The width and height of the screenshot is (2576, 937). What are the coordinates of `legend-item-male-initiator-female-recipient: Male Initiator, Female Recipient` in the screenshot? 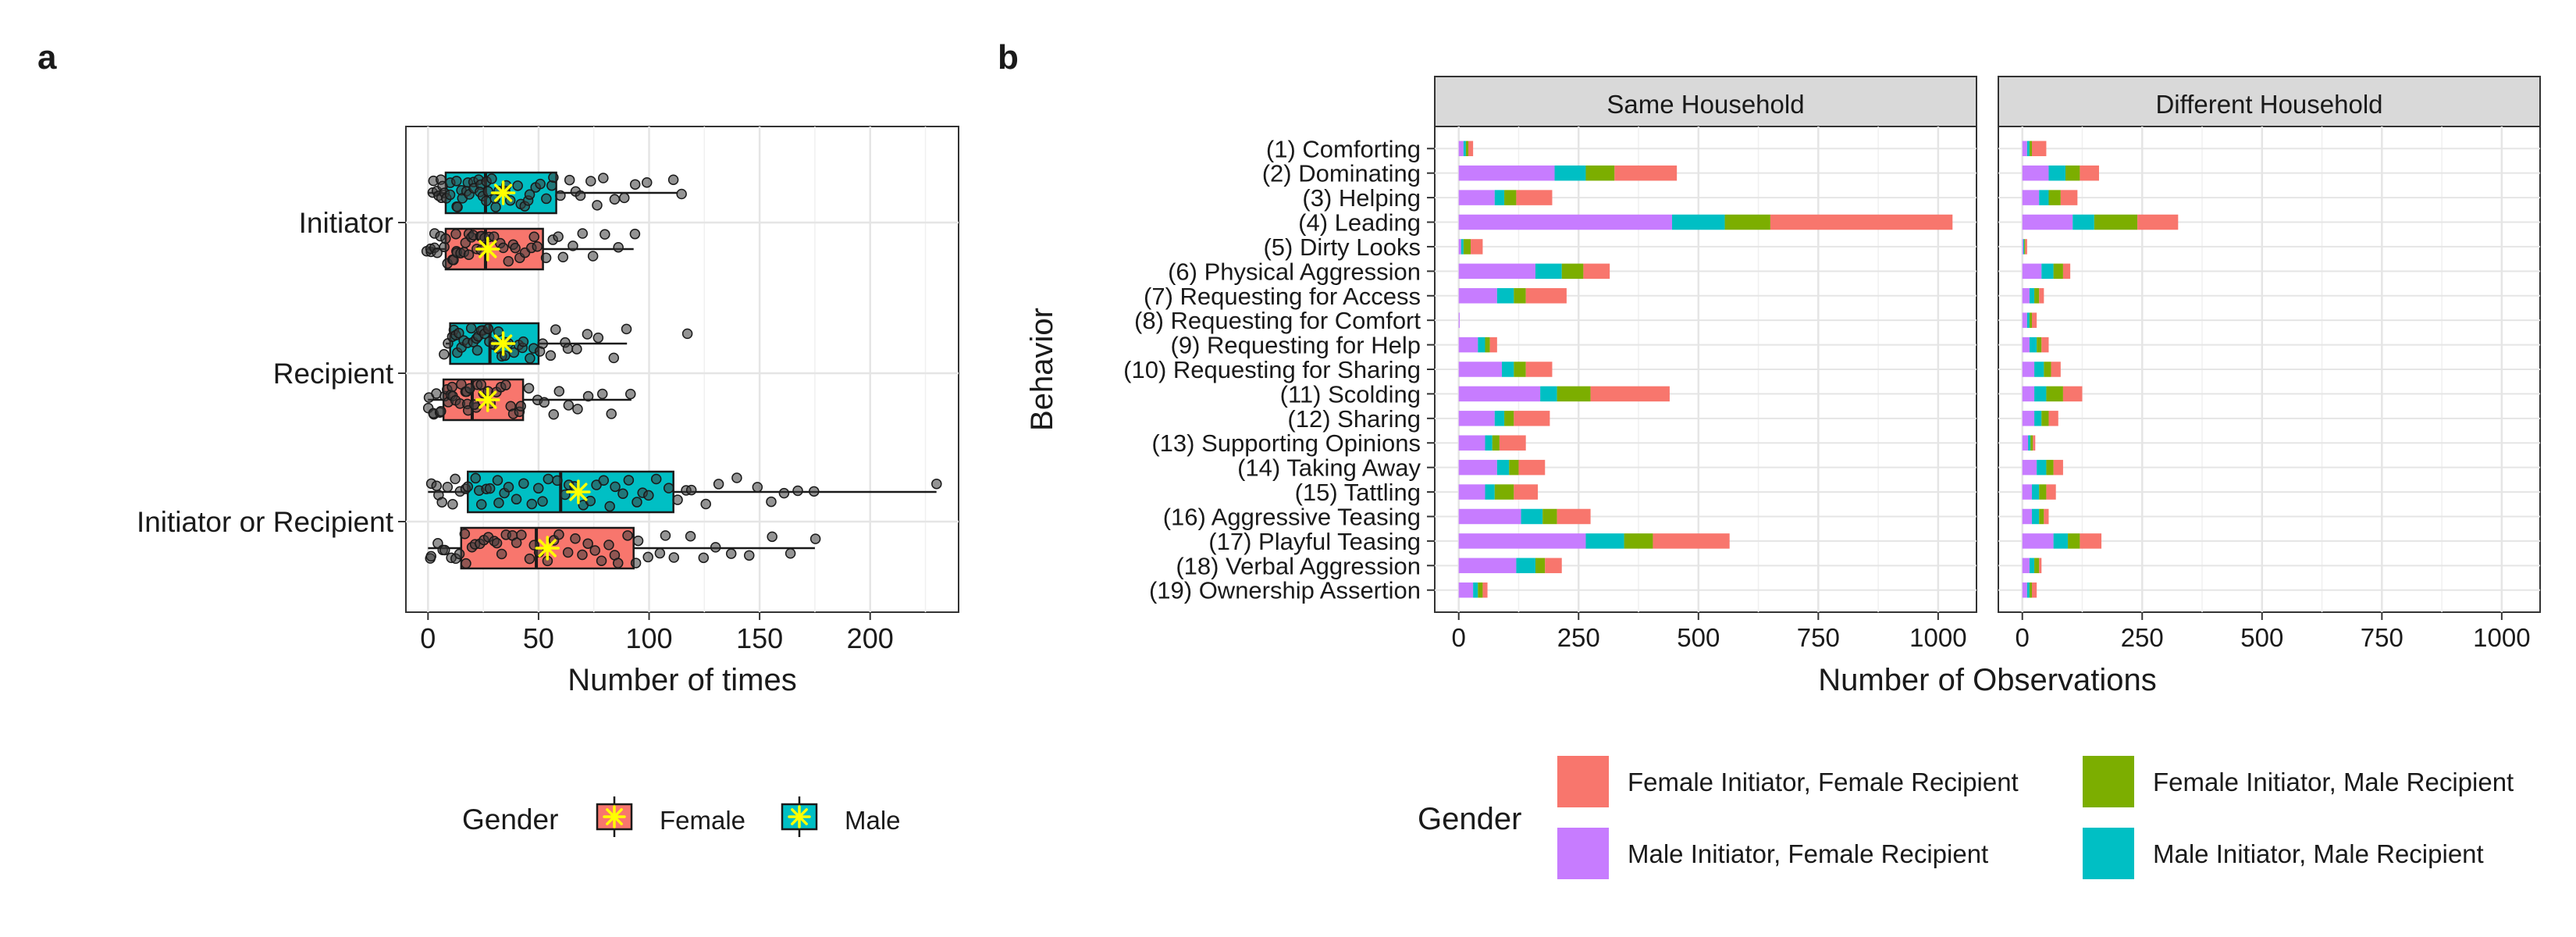 It's located at (1772, 853).